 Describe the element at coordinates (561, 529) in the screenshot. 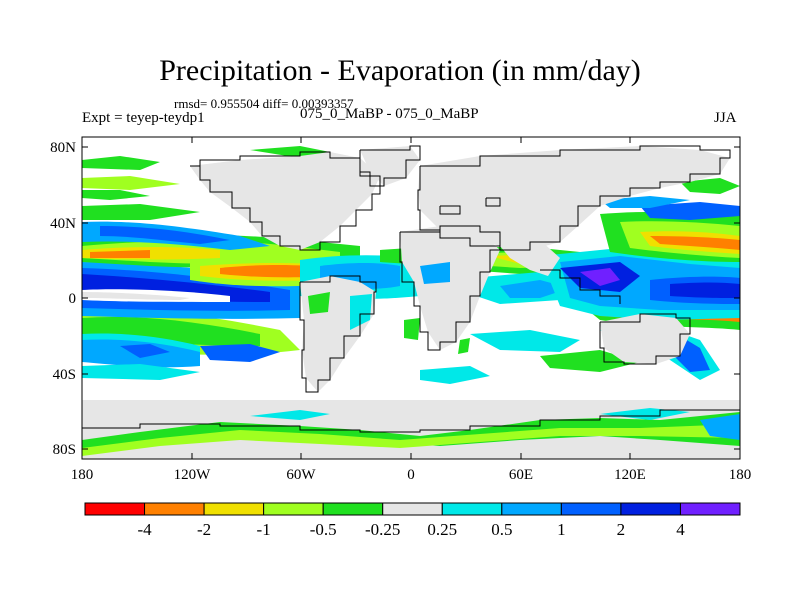

I see `colorbar-label: 1` at that location.